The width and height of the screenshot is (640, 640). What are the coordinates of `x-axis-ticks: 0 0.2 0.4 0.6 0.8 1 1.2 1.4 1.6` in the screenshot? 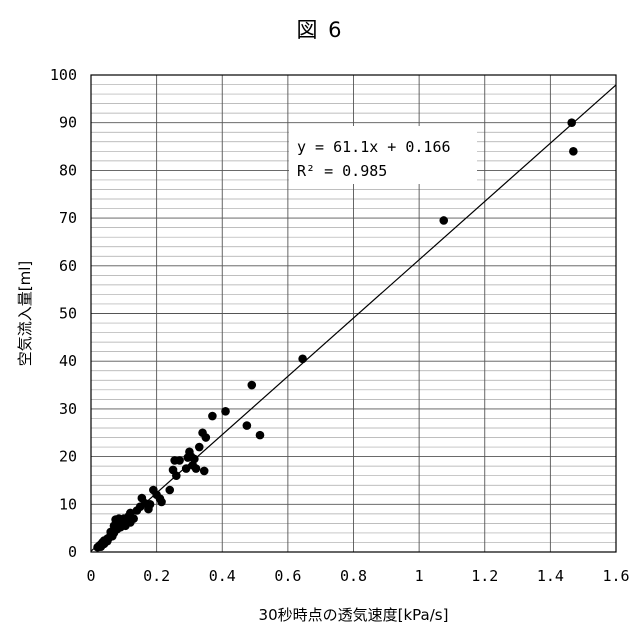 It's located at (357, 576).